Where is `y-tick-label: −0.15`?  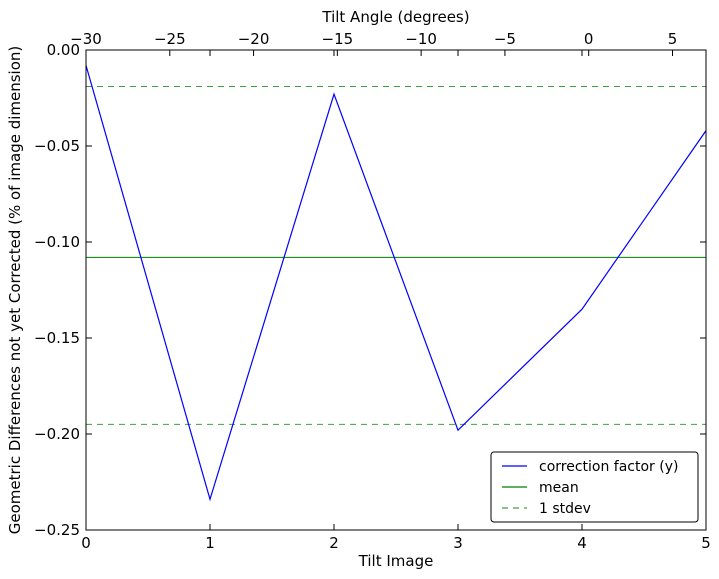 y-tick-label: −0.15 is located at coordinates (57, 338).